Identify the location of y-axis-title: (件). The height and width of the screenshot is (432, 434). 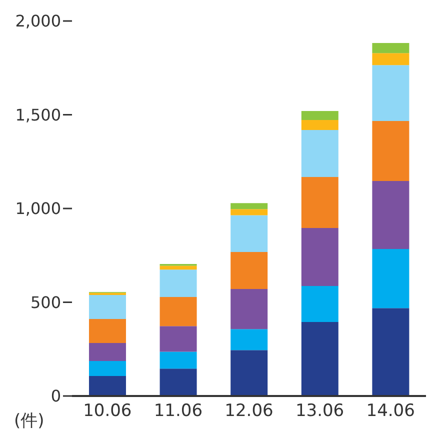
(29, 421).